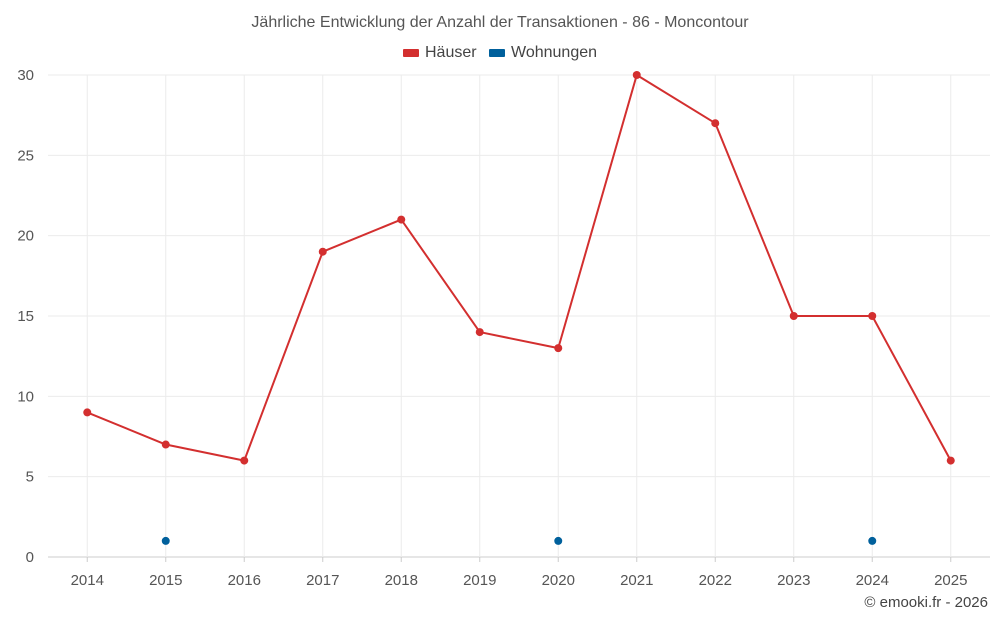 This screenshot has height=625, width=1000. What do you see at coordinates (636, 580) in the screenshot?
I see `x-tick-label-2021: 2021` at bounding box center [636, 580].